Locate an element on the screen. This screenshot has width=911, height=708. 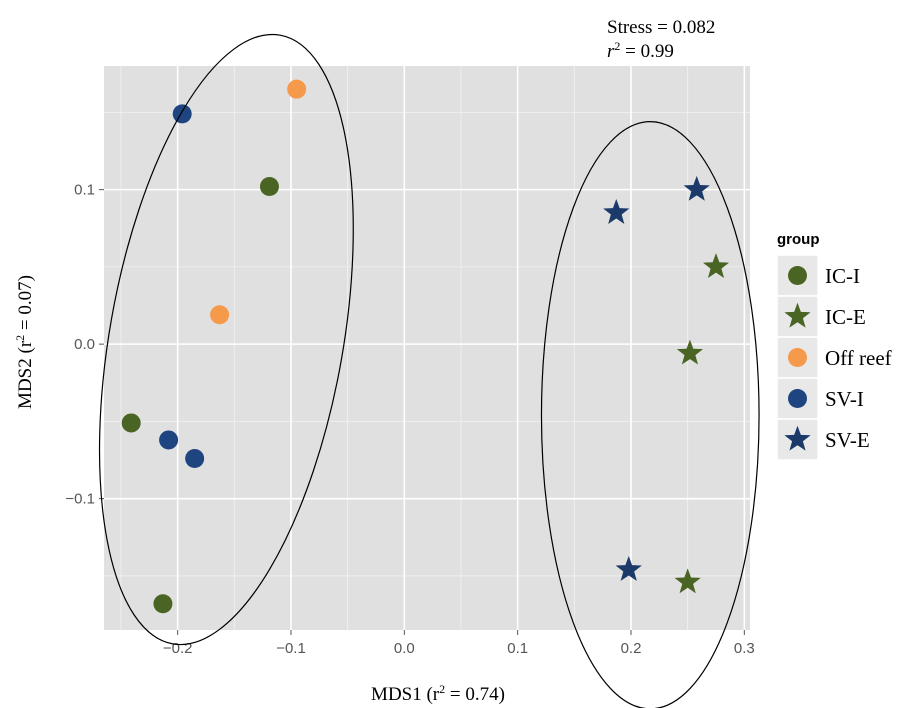
x-axis-ticks: −0.2 −0.1 0.0 0.1 0.2 0.3 is located at coordinates (459, 643).